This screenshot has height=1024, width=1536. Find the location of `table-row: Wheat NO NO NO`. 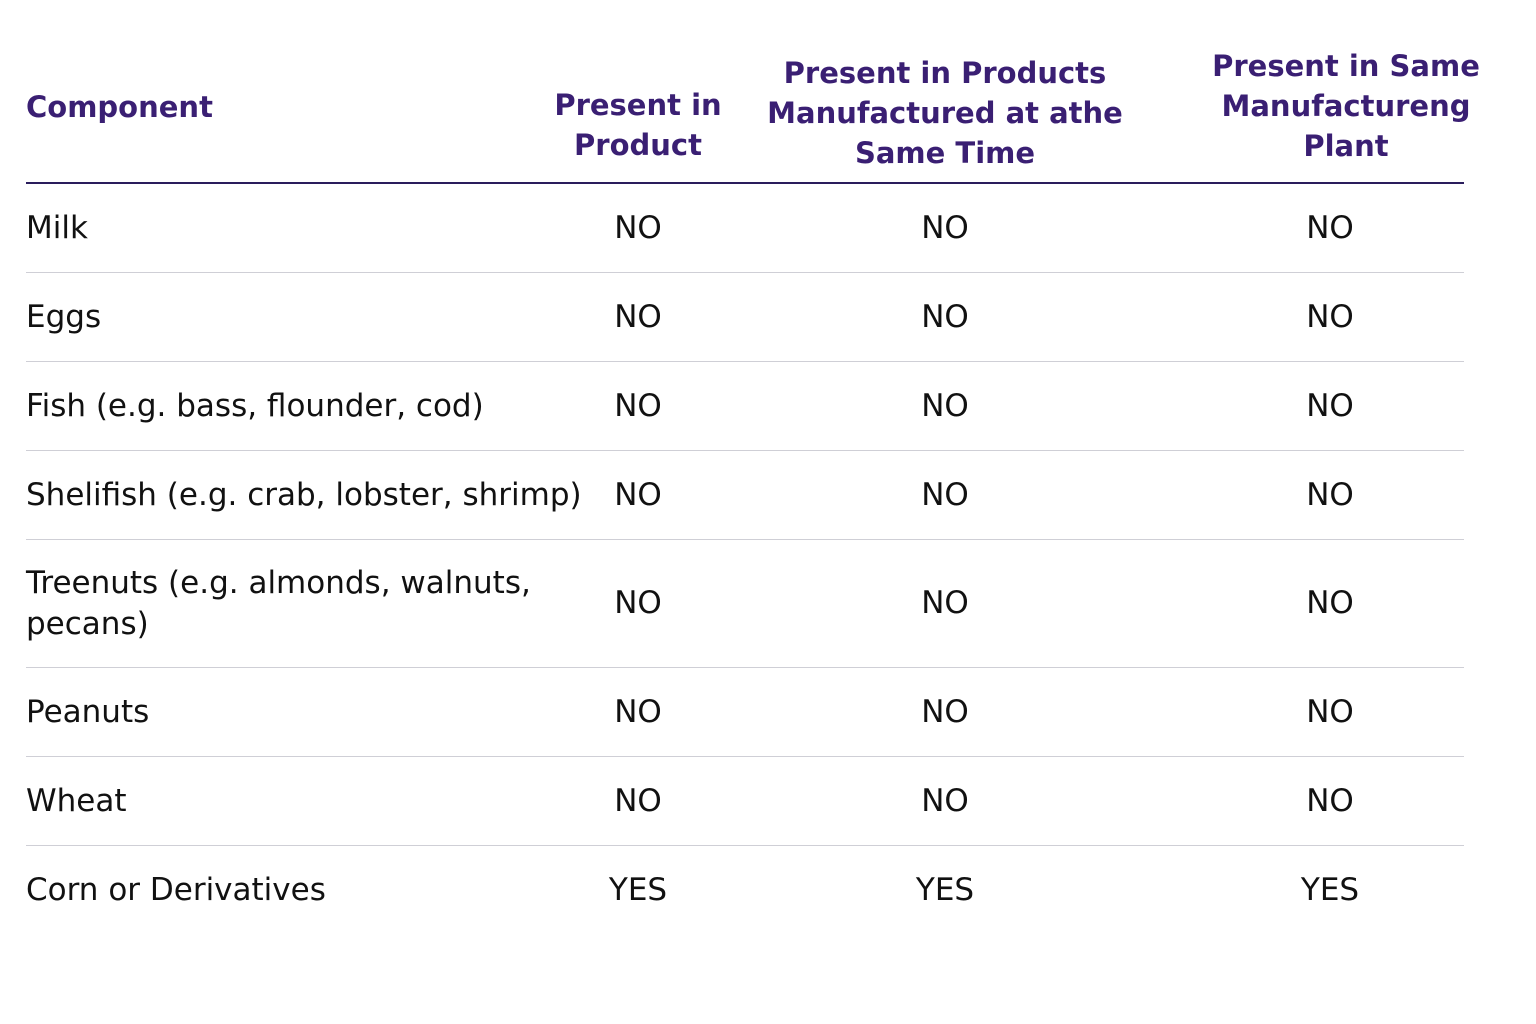

table-row: Wheat NO NO NO is located at coordinates (745, 801).